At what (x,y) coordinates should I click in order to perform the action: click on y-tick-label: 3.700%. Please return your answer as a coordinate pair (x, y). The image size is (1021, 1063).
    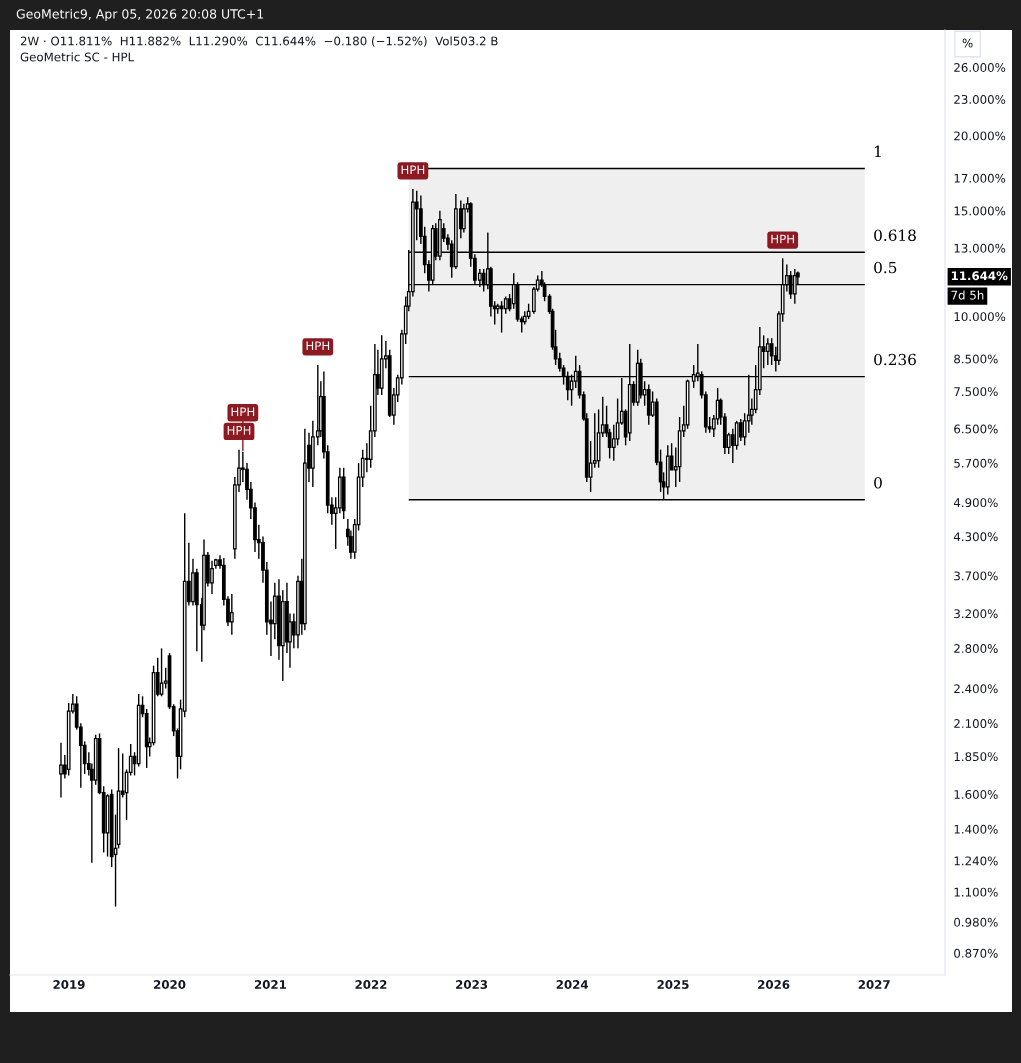
    Looking at the image, I should click on (976, 576).